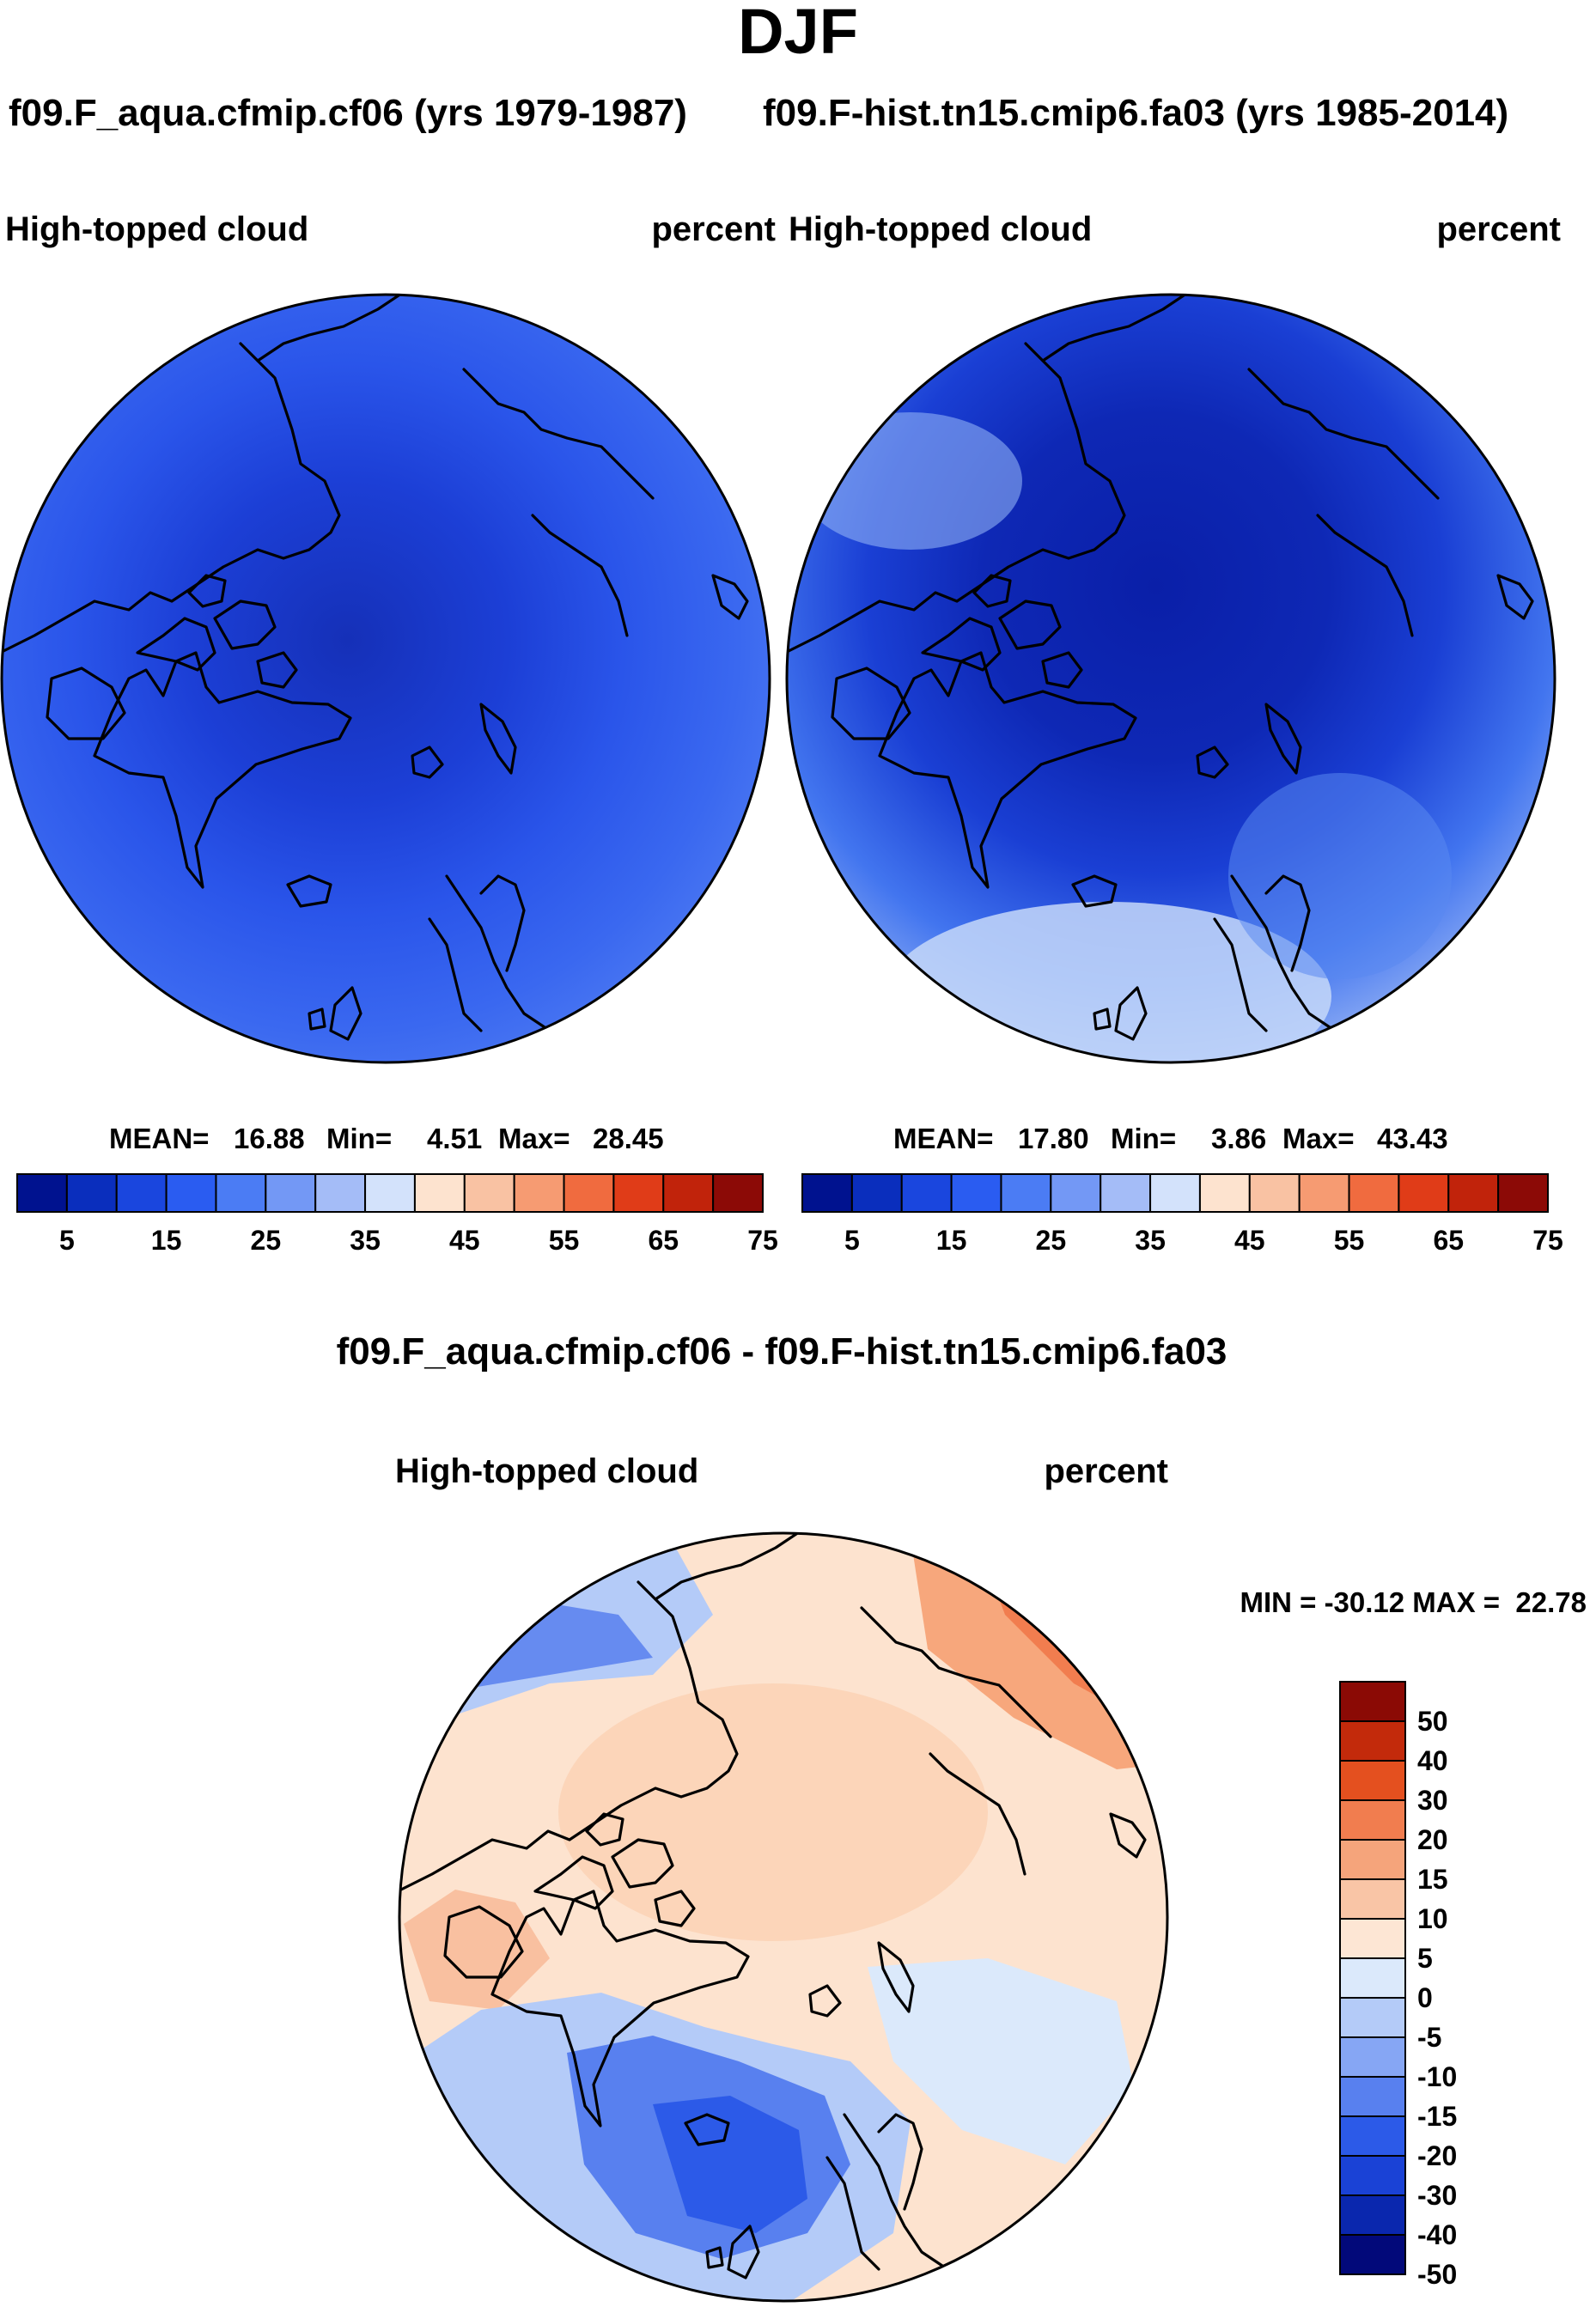  Describe the element at coordinates (1432, 1800) in the screenshot. I see `panel-c-colorbar-tick-label: 30` at that location.